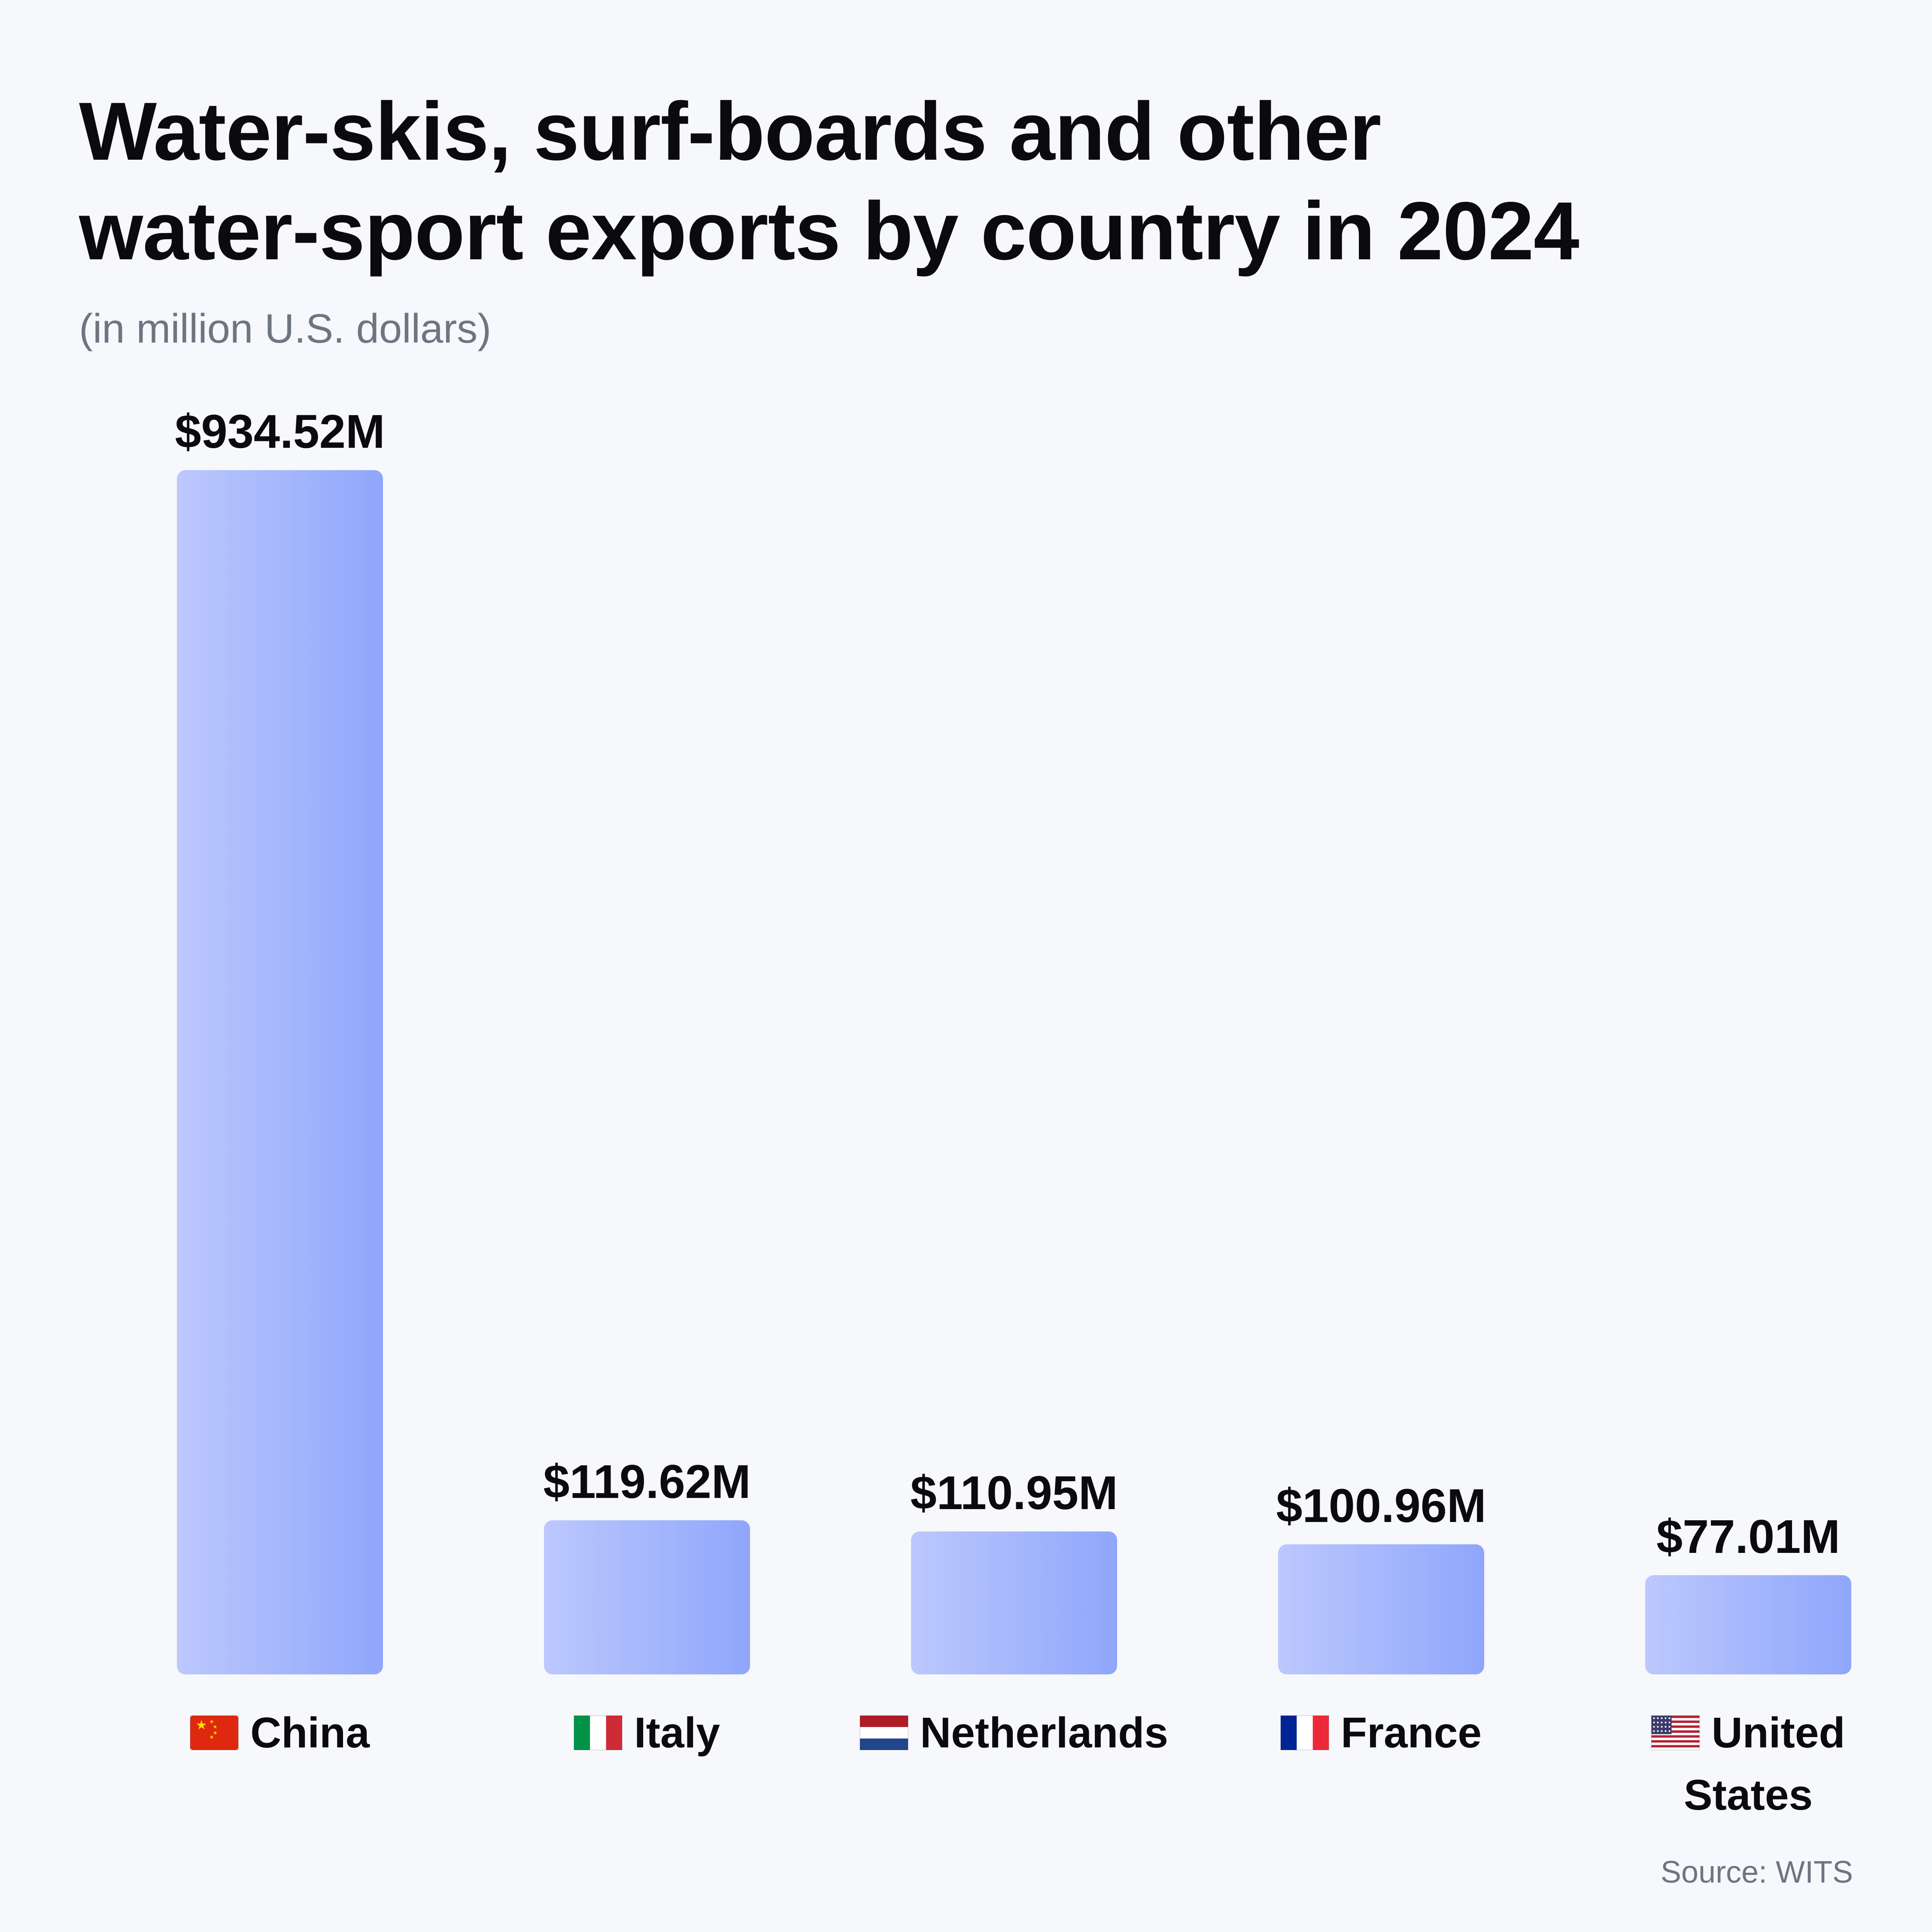  Describe the element at coordinates (598, 1733) in the screenshot. I see `flag-italy-icon` at that location.